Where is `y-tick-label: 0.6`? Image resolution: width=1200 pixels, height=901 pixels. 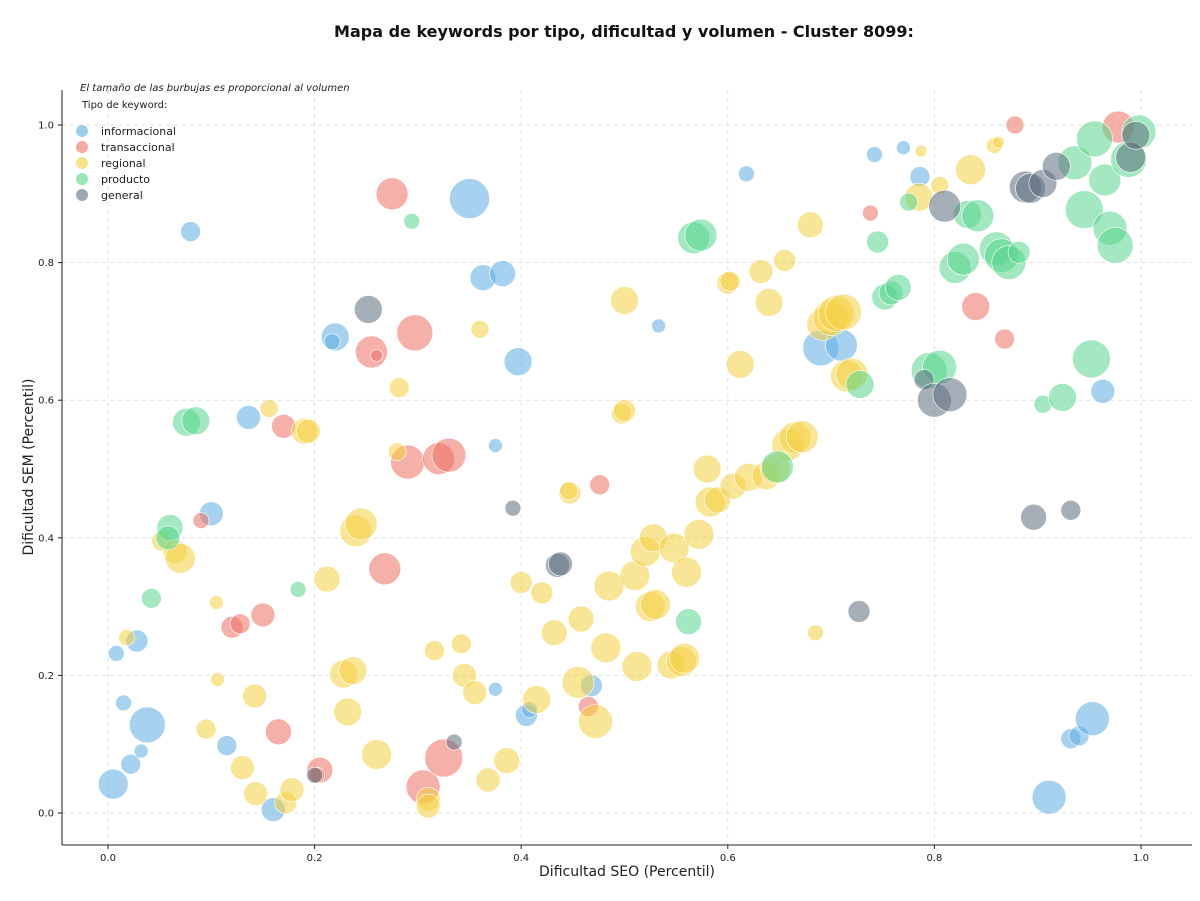
y-tick-label: 0.6 is located at coordinates (46, 401).